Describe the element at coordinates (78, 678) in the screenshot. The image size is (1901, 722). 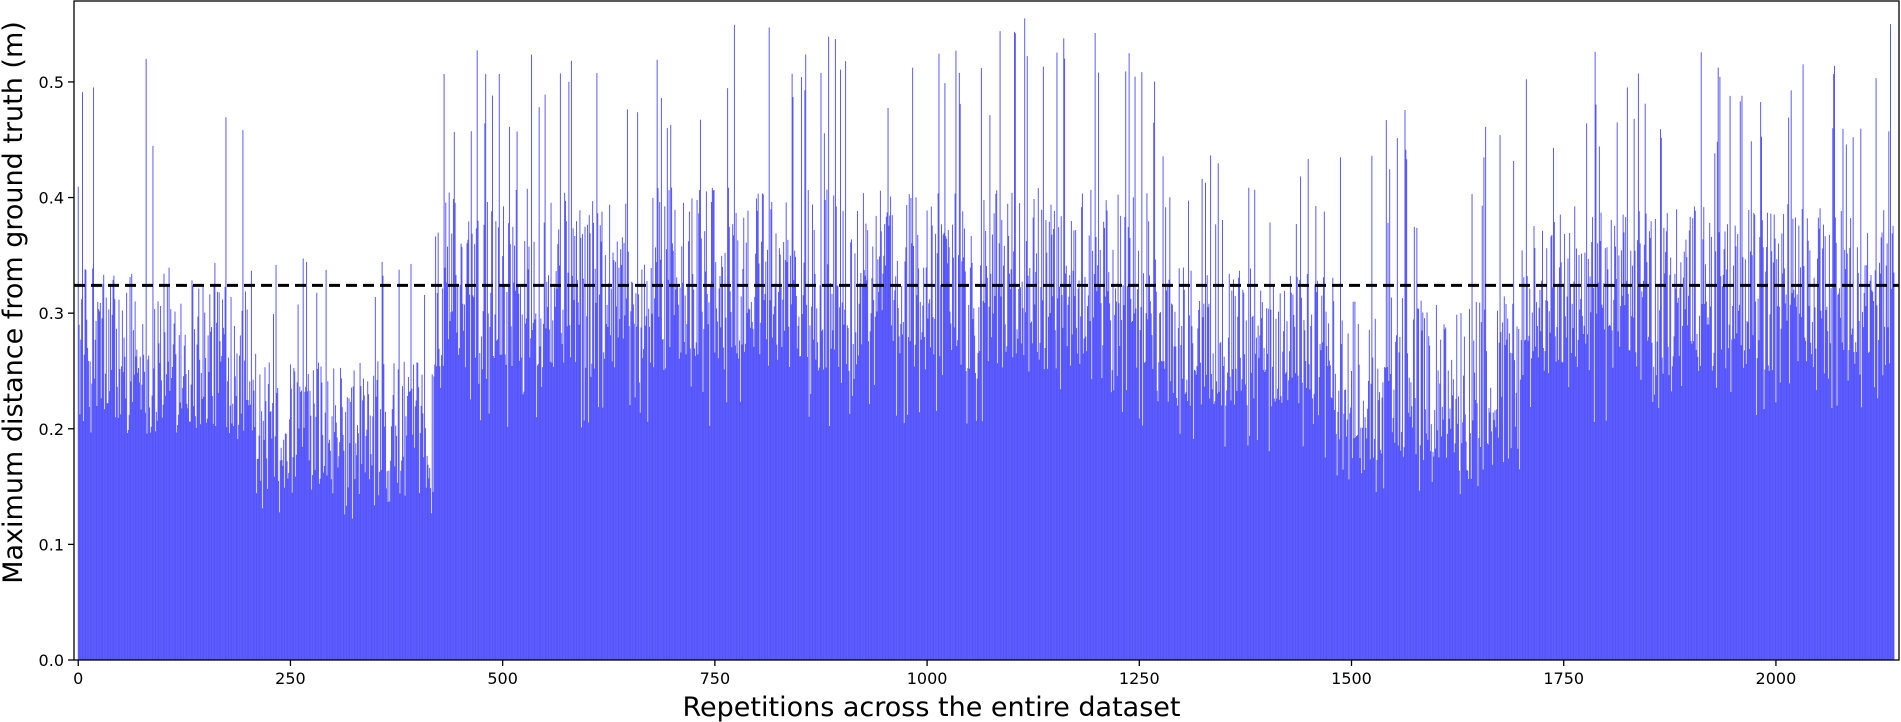
I see `x-tick-label: 0` at that location.